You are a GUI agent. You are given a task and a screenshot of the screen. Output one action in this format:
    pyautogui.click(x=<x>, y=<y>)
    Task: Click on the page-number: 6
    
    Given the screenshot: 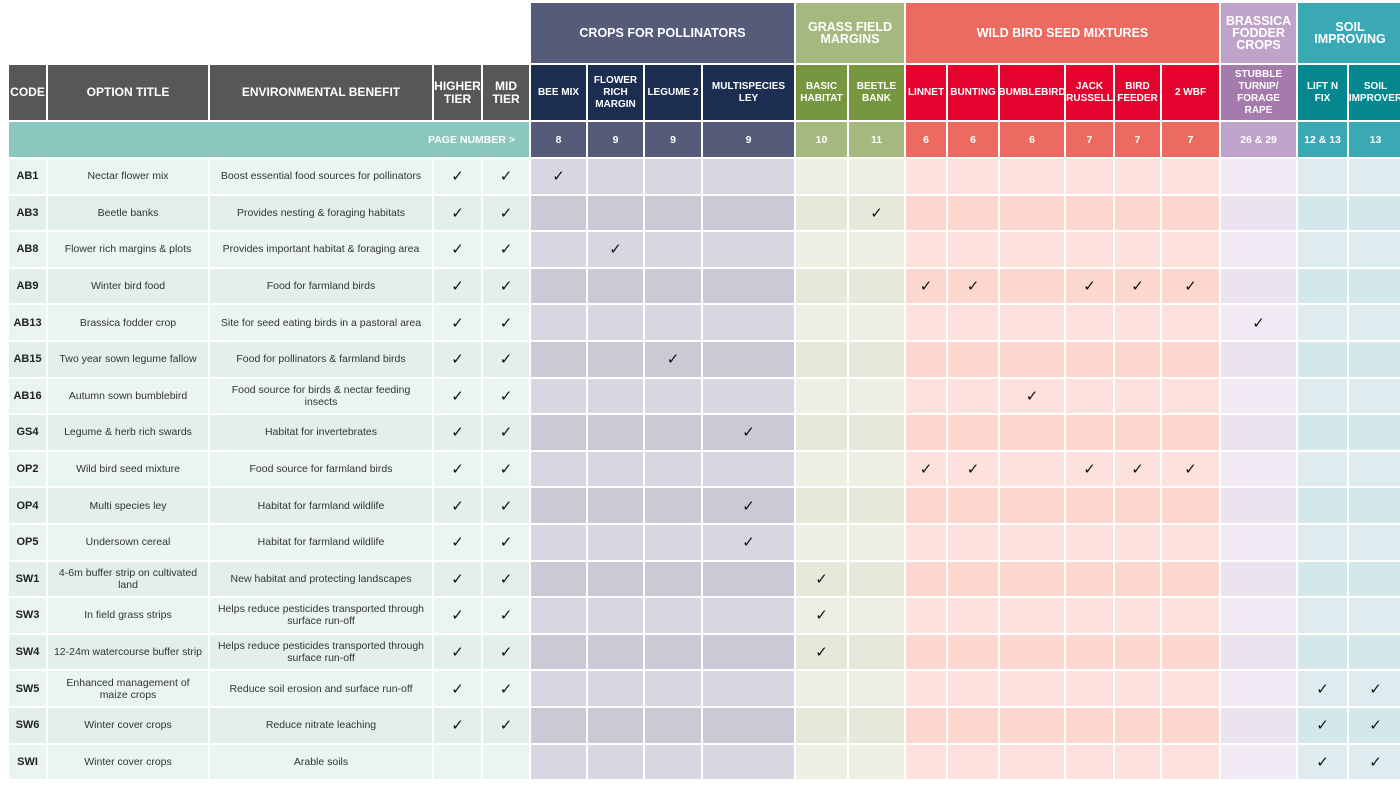 What is the action you would take?
    pyautogui.click(x=973, y=139)
    